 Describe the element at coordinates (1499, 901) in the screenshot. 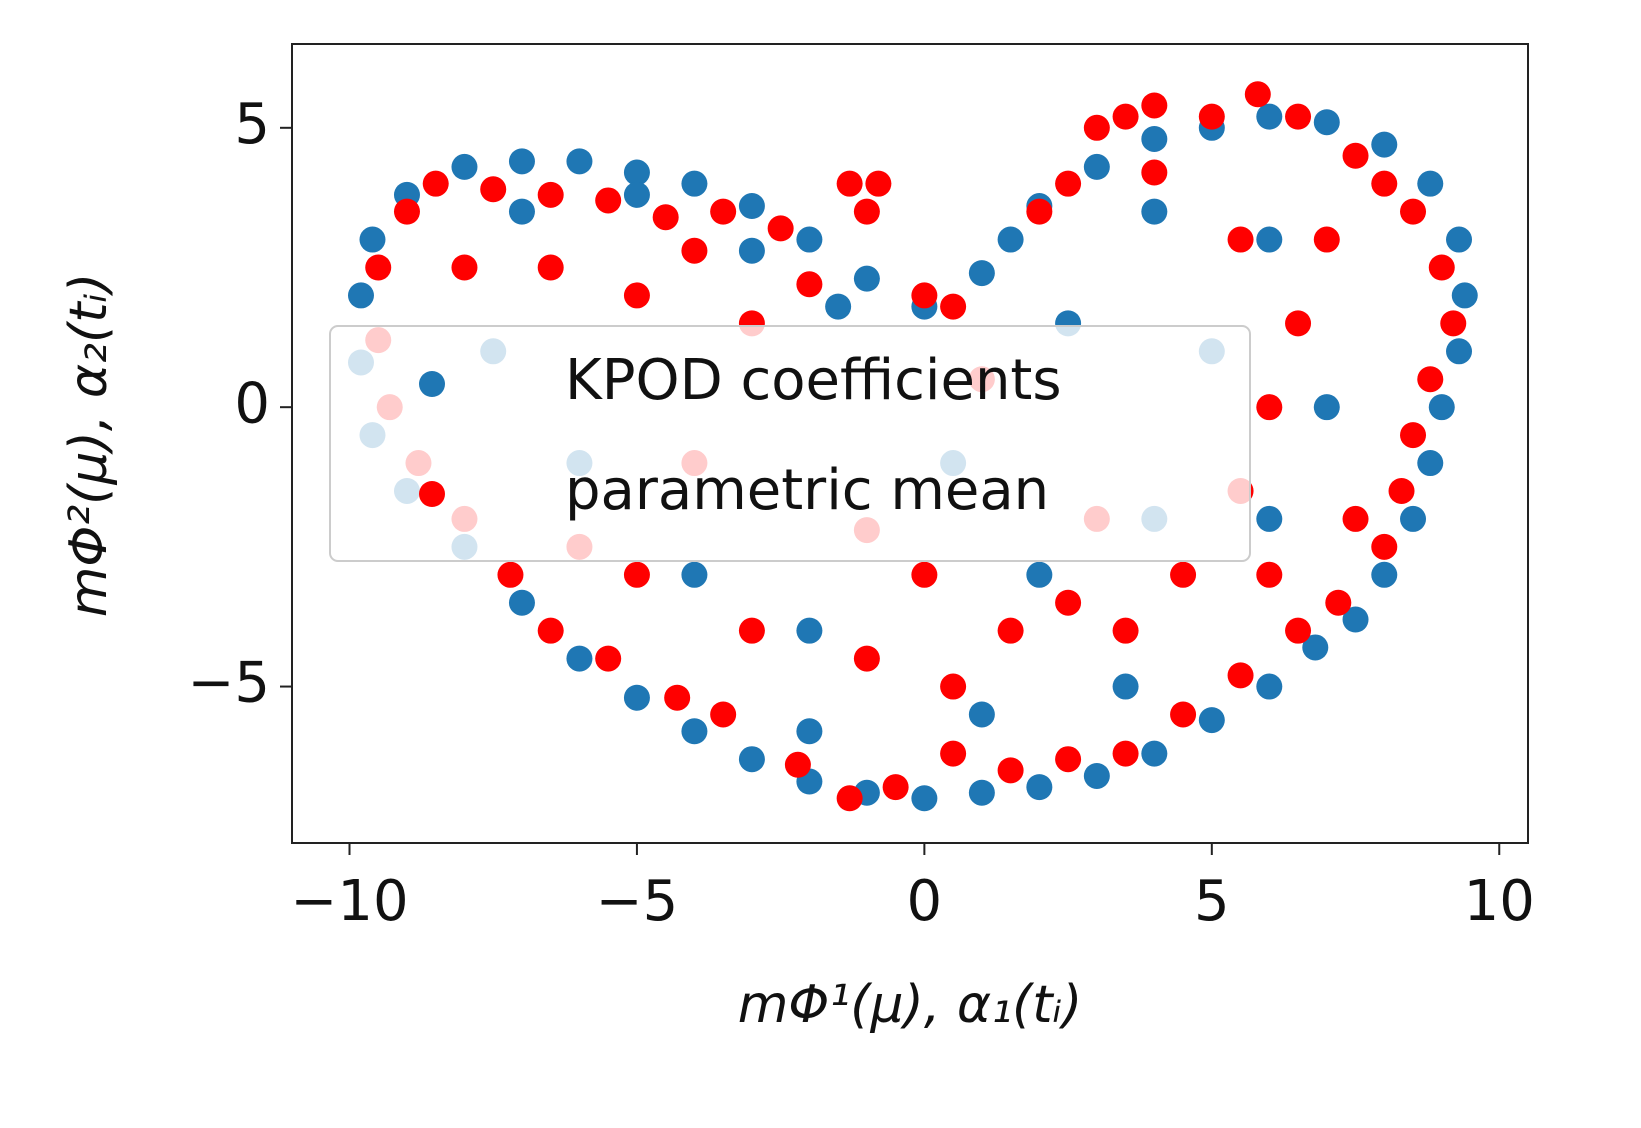

I see `x-tick-label: 10` at that location.